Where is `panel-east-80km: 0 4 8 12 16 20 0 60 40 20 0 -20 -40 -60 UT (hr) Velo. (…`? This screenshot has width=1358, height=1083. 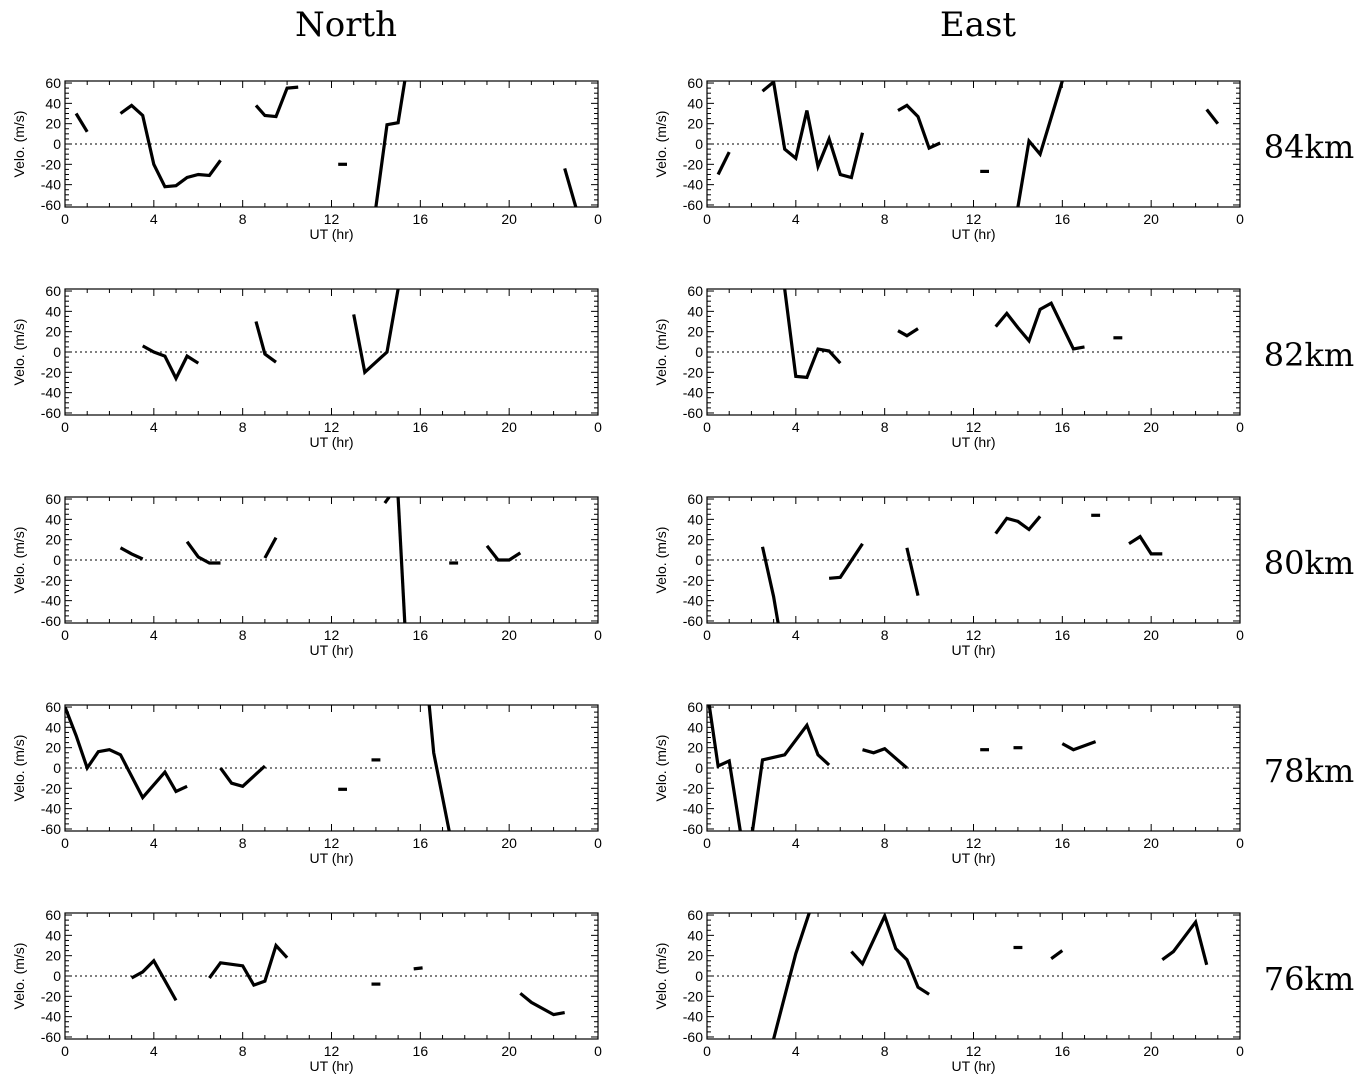 panel-east-80km: 0 4 8 12 16 20 0 60 40 20 0 -20 -40 -60 UT (hr) Velo. (… is located at coordinates (948, 574).